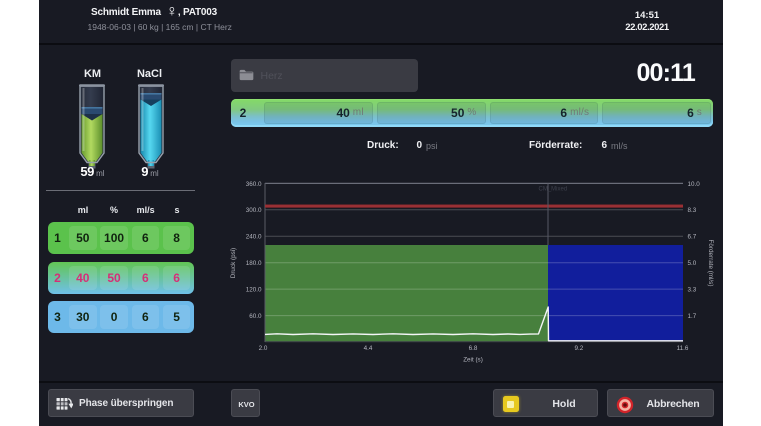  I want to click on svg-text: 4.4, so click(368, 348).